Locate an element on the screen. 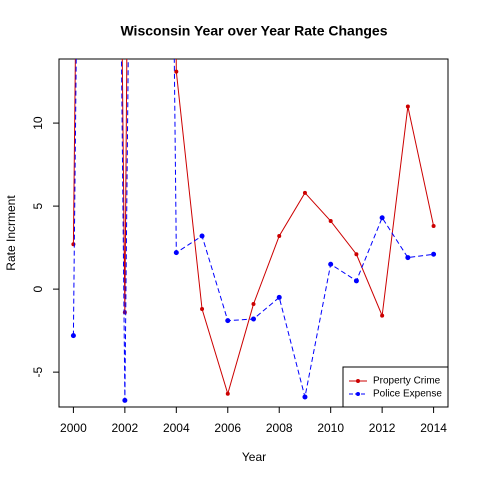 The image size is (480, 480). y-tick-label: 0 is located at coordinates (38, 288).